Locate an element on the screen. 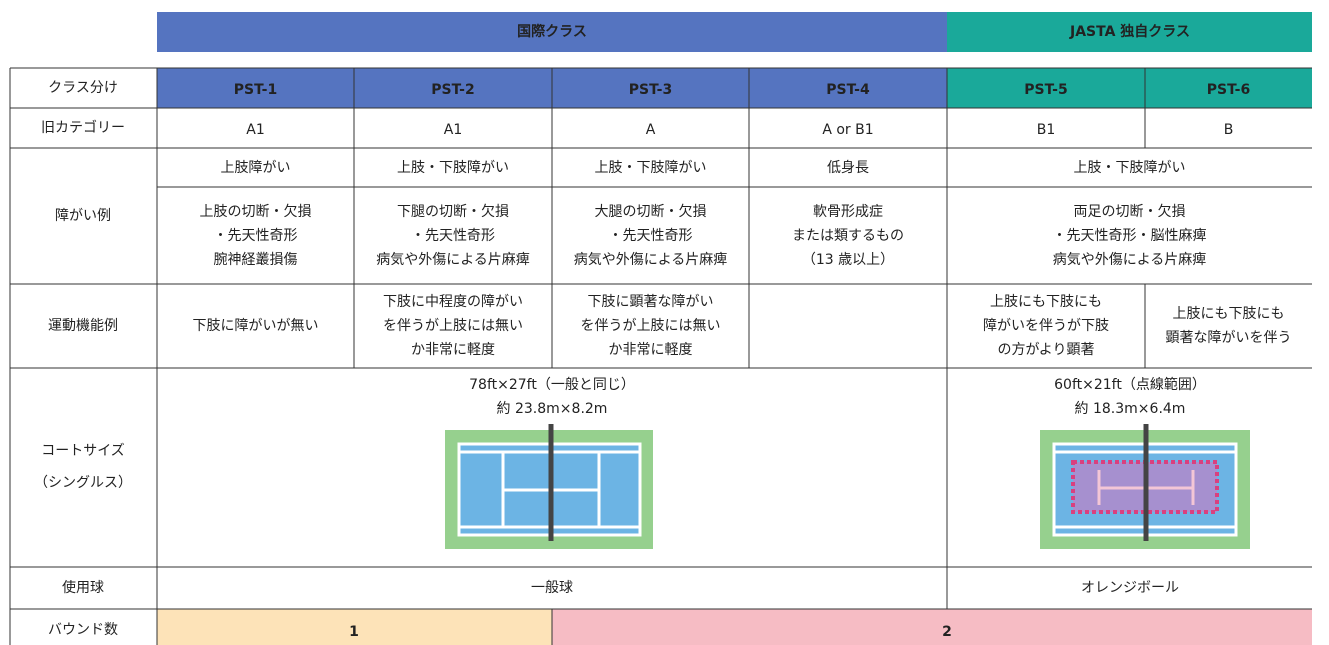  disability-example: 大腿の切断・欠損 is located at coordinates (651, 212).